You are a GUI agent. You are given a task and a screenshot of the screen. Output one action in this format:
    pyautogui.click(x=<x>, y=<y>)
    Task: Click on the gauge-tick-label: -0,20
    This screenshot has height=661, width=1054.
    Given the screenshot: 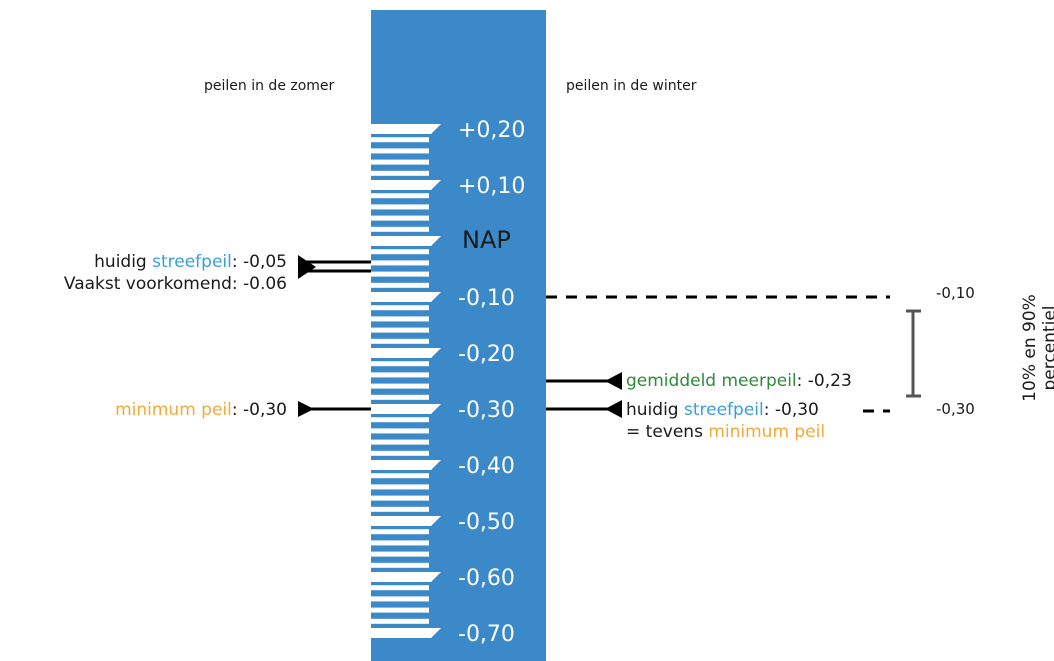 What is the action you would take?
    pyautogui.click(x=486, y=354)
    